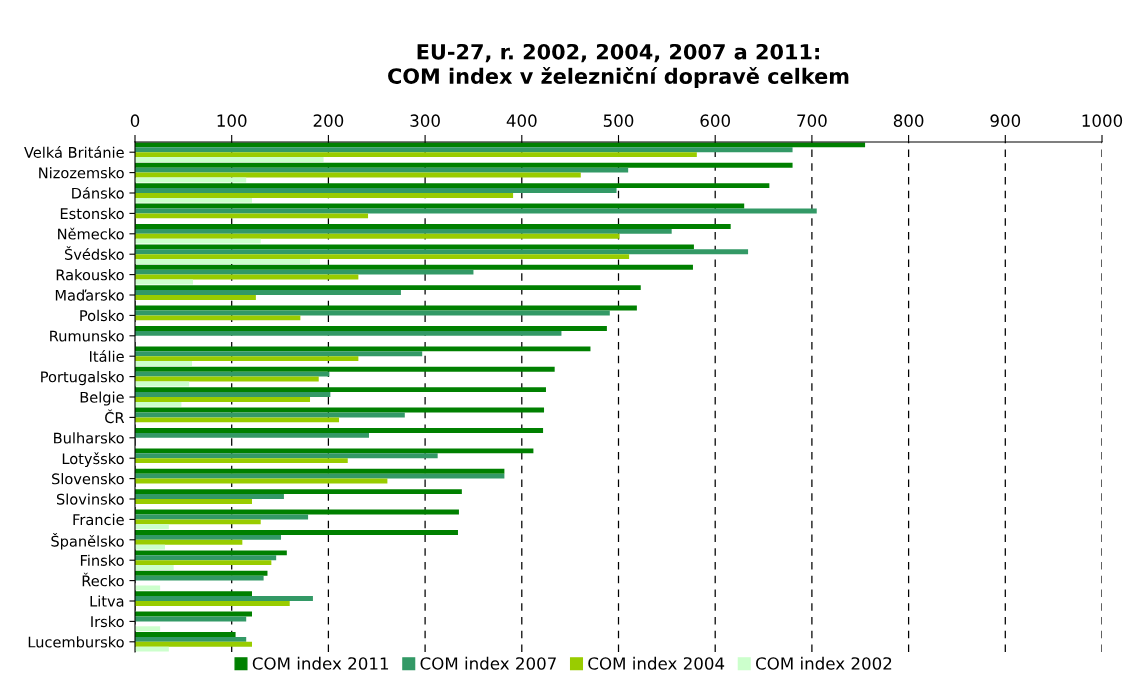 This screenshot has height=688, width=1128. What do you see at coordinates (92, 213) in the screenshot?
I see `y-tick-label: Estonsko` at bounding box center [92, 213].